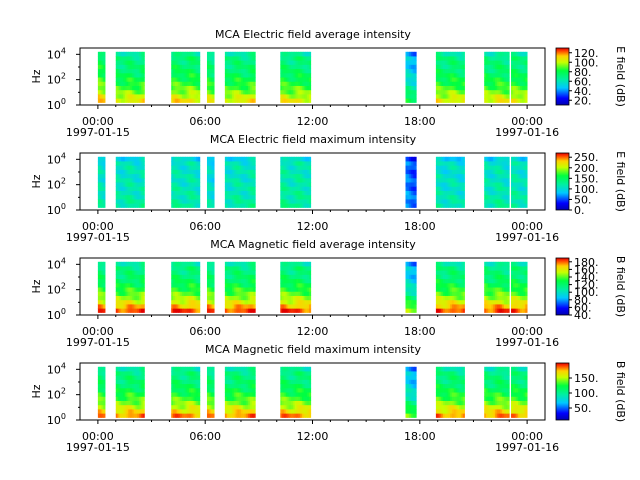 The width and height of the screenshot is (640, 480). What do you see at coordinates (586, 53) in the screenshot?
I see `colorbar-tick-label: 120.` at bounding box center [586, 53].